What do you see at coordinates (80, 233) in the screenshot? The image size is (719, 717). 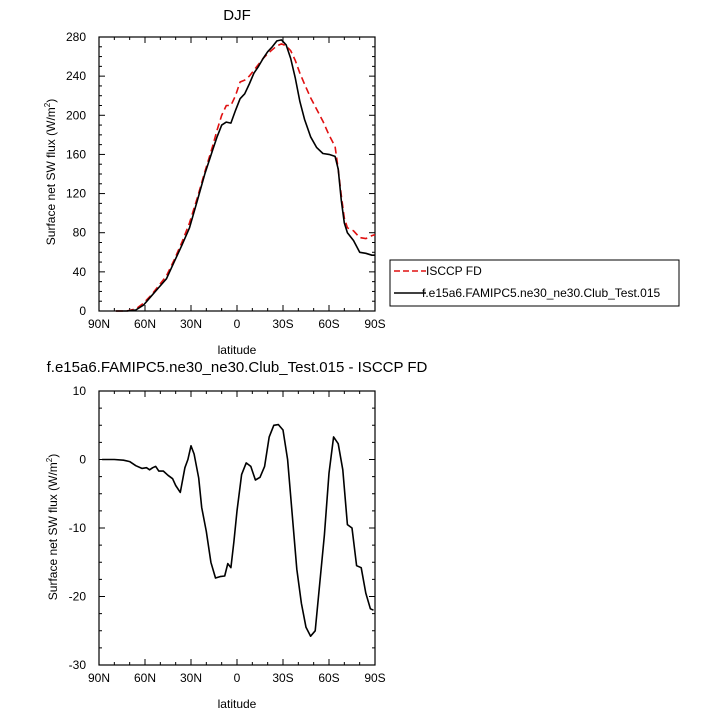 I see `top-y-tick-label: 80` at bounding box center [80, 233].